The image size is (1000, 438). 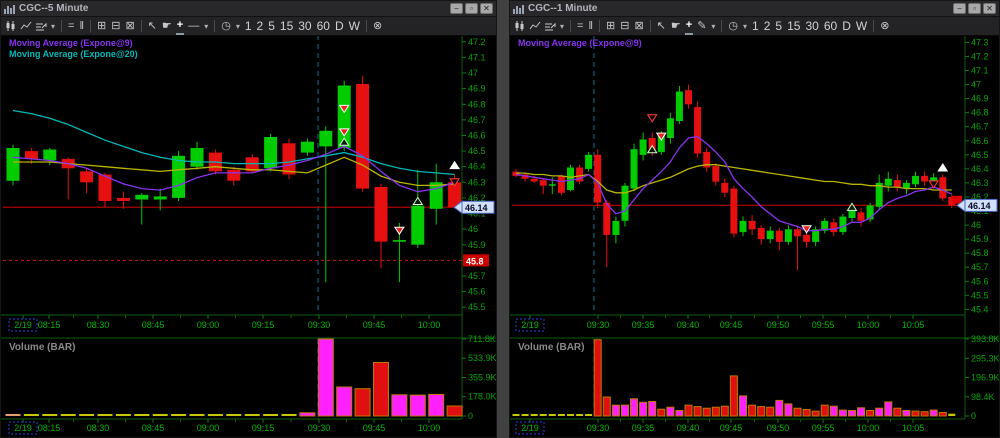 What do you see at coordinates (208, 325) in the screenshot?
I see `time-label: 09:00` at bounding box center [208, 325].